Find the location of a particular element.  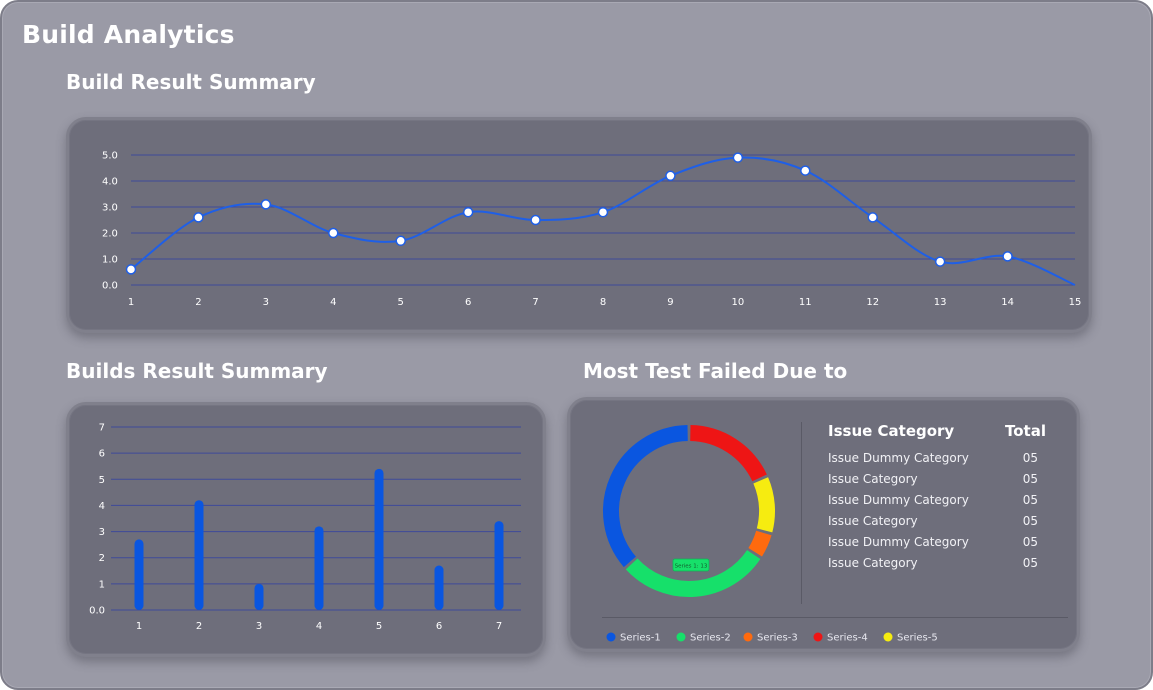

y-tick-label: 5.0 is located at coordinates (110, 156).